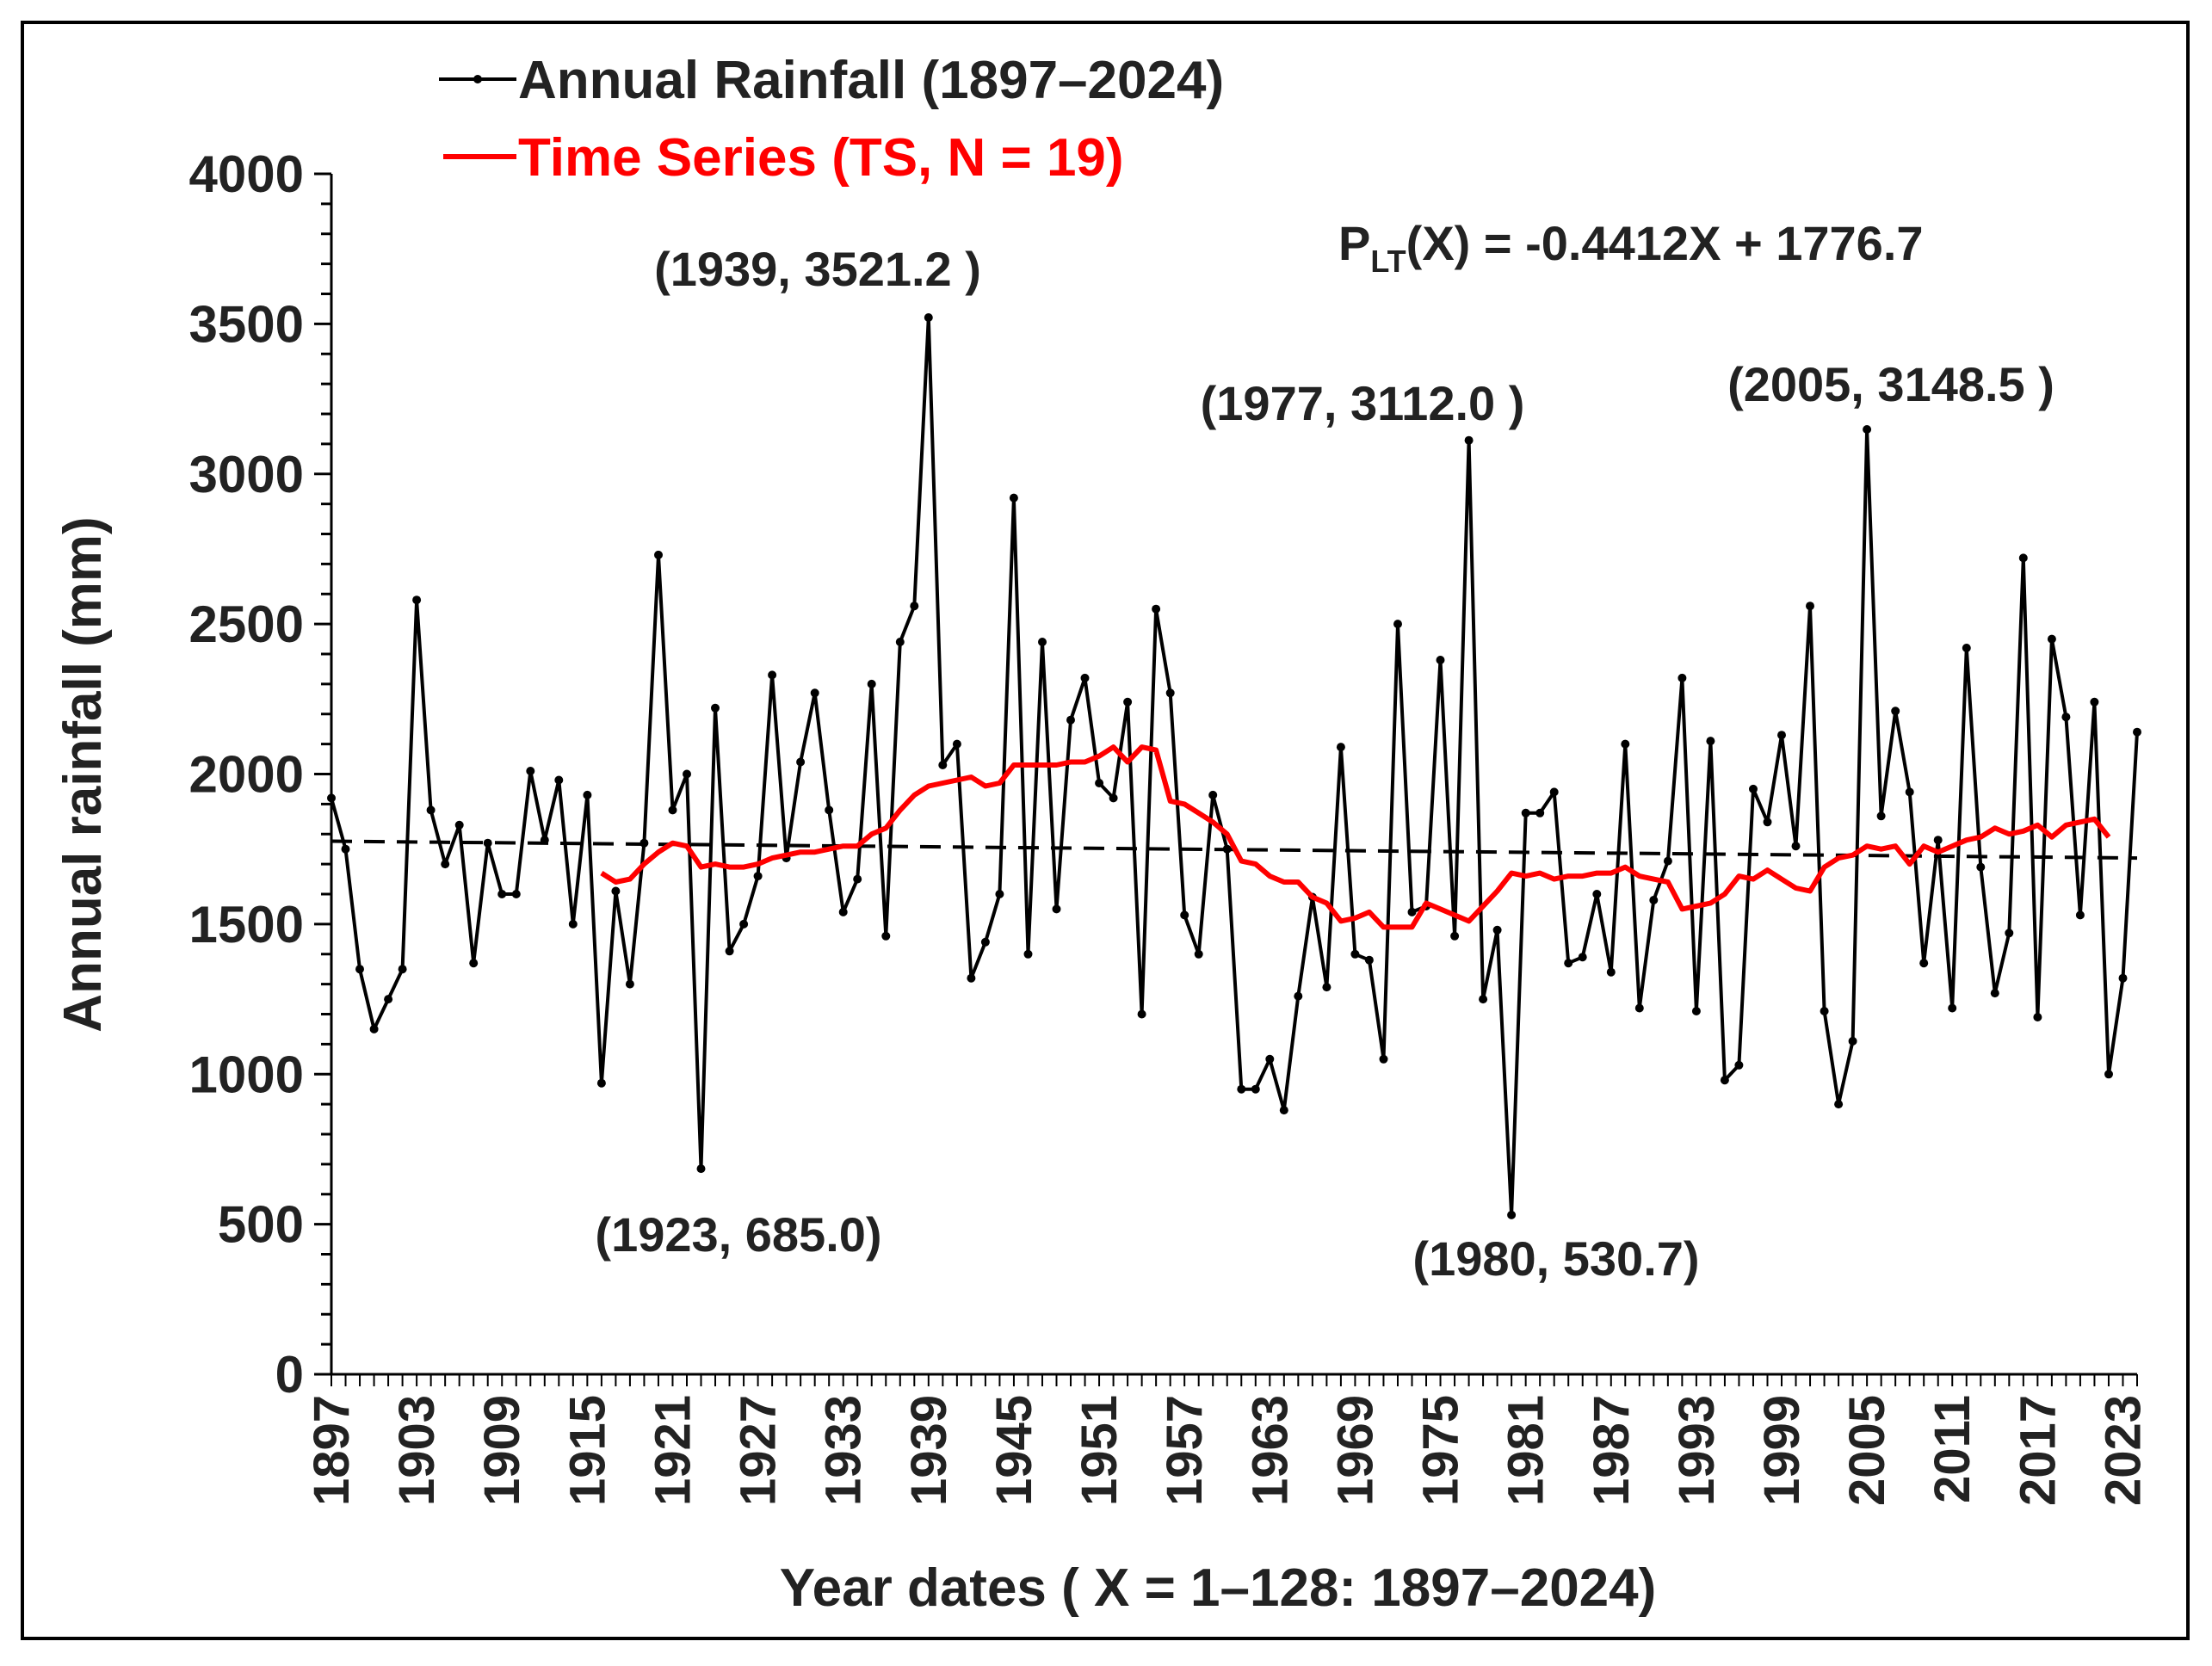  Describe the element at coordinates (587, 1450) in the screenshot. I see `x-tick-label: 1915` at that location.